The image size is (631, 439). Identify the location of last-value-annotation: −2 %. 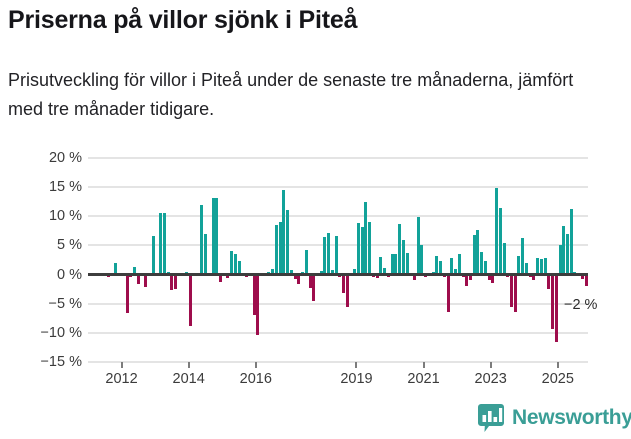
(581, 304).